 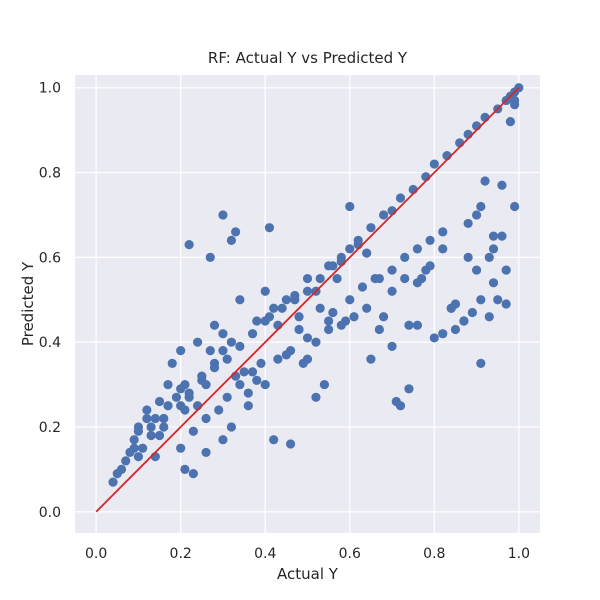 I want to click on chart-title: RF: Actual Y vs Predicted Y, so click(x=308, y=58).